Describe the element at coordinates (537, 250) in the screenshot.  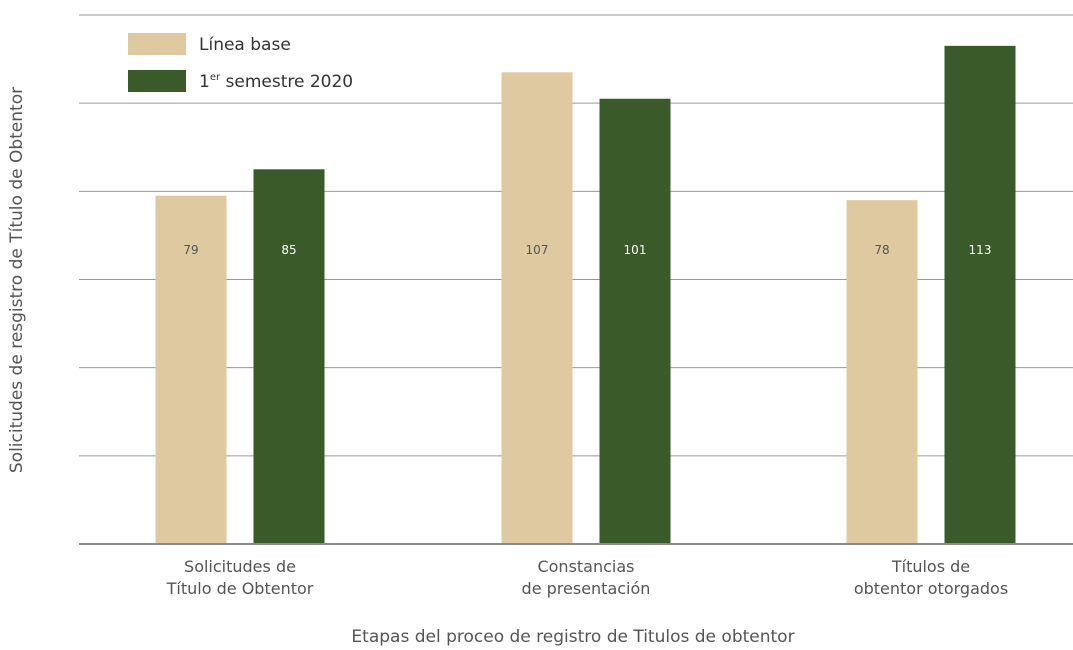
I see `bar-value-label: 107` at that location.